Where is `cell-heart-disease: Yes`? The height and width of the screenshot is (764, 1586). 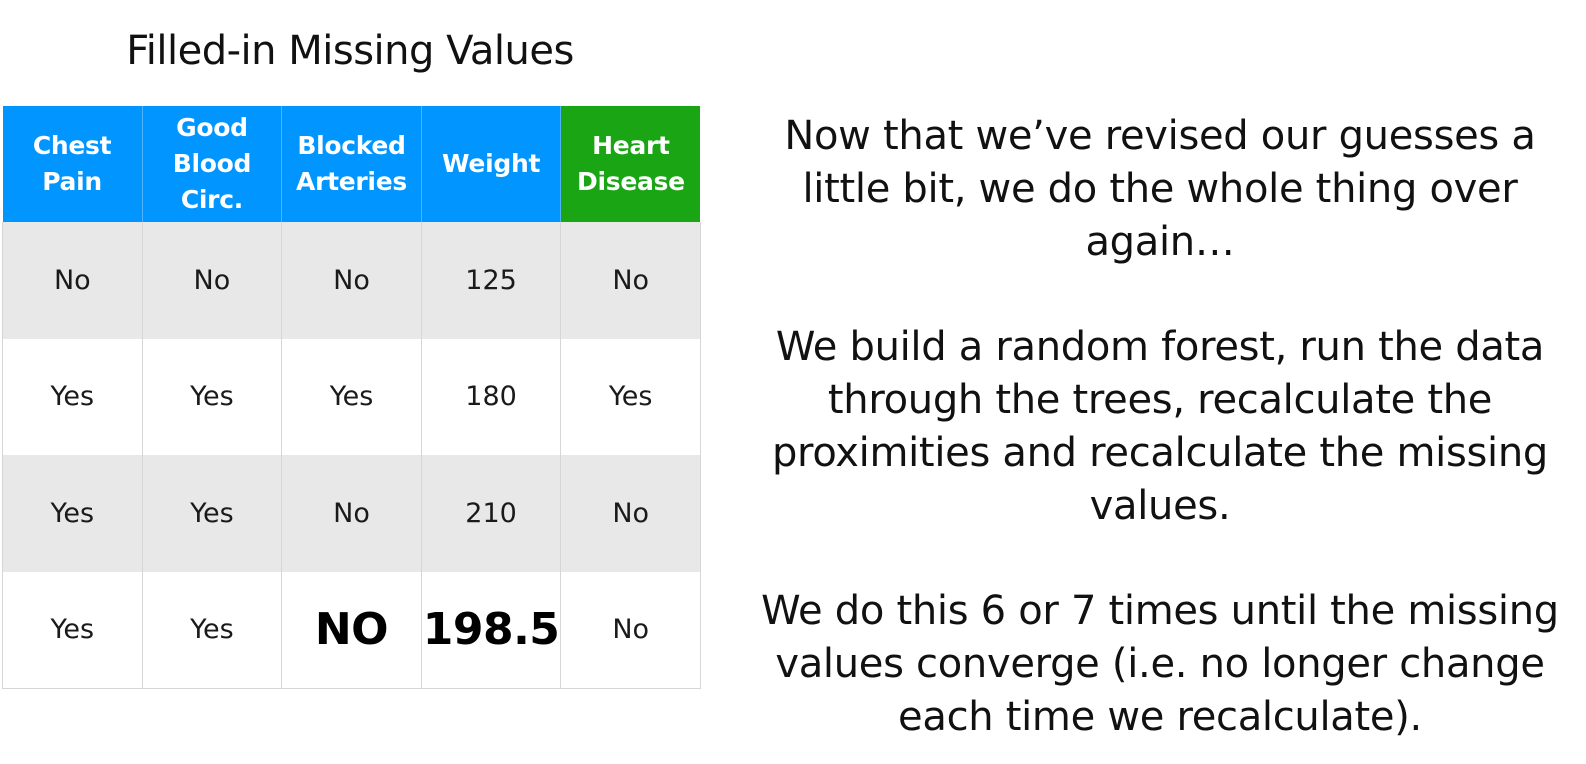
cell-heart-disease: Yes is located at coordinates (630, 396).